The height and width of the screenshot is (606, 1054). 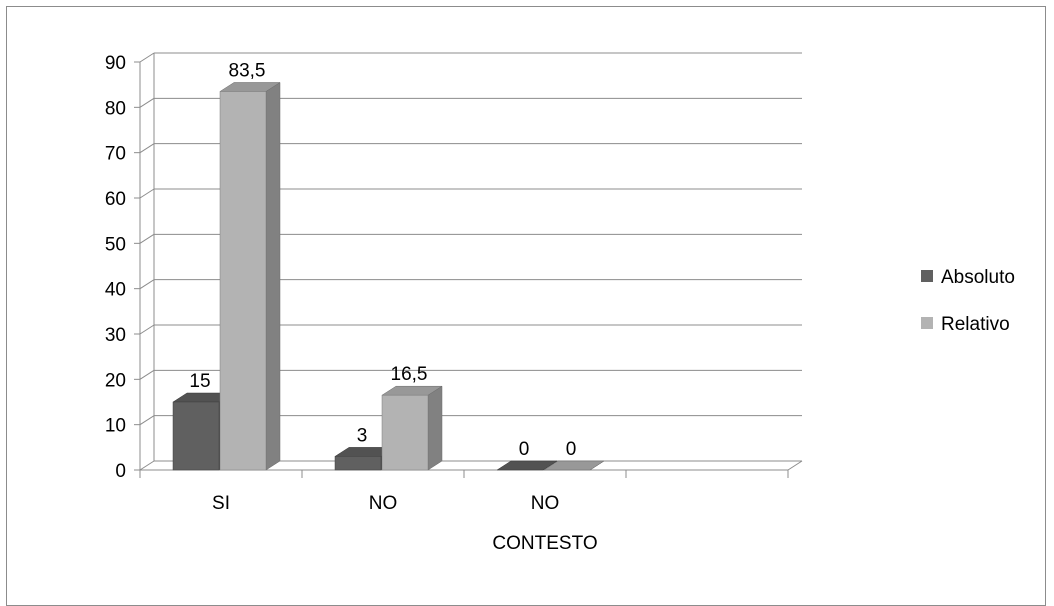 I want to click on x-tick-label: SI, so click(x=221, y=503).